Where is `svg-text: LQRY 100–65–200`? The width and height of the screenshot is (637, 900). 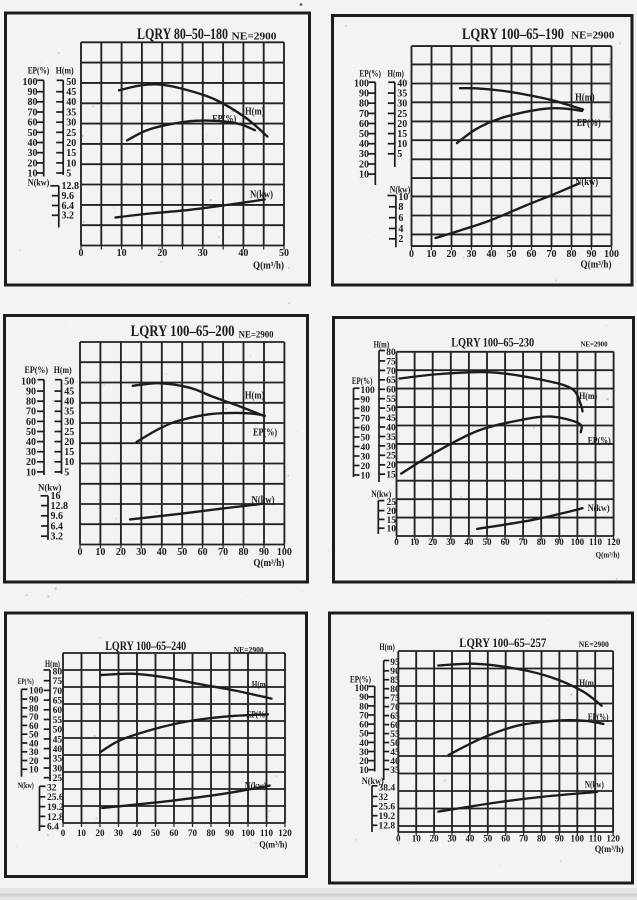
svg-text: LQRY 100–65–200 is located at coordinates (183, 331).